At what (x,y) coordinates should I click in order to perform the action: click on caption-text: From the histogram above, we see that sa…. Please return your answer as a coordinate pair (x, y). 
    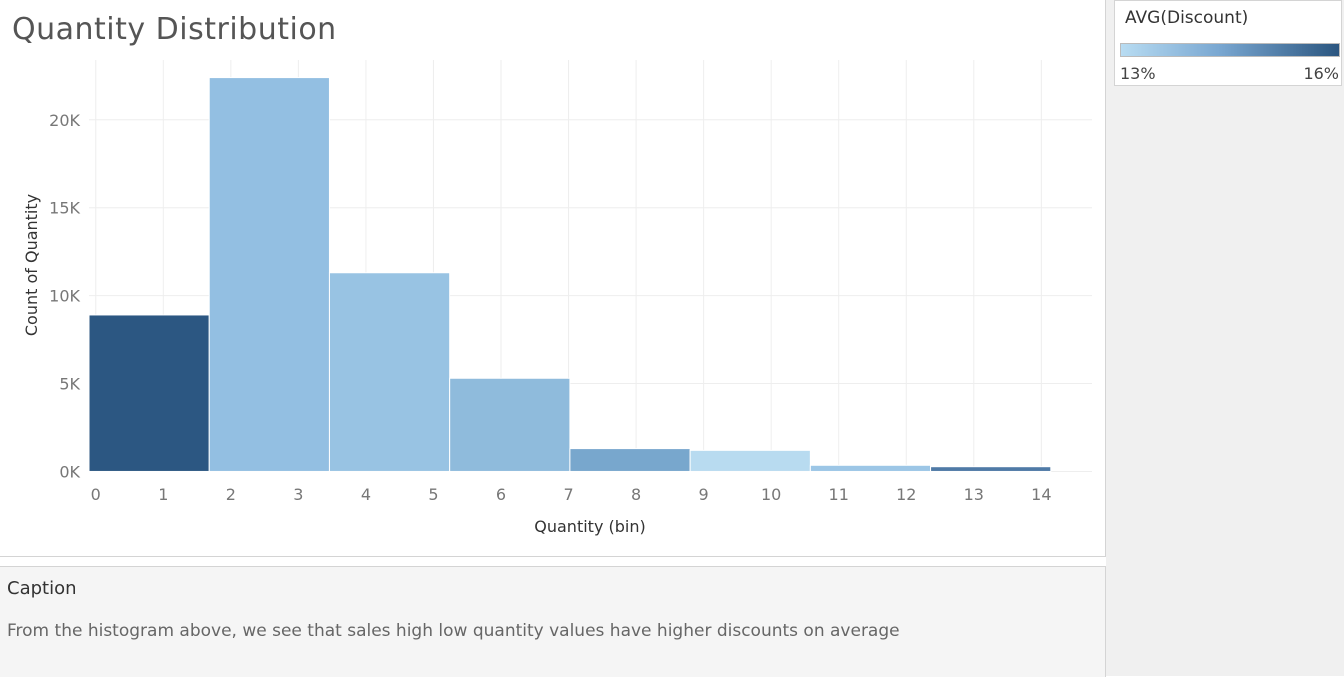
    Looking at the image, I should click on (453, 631).